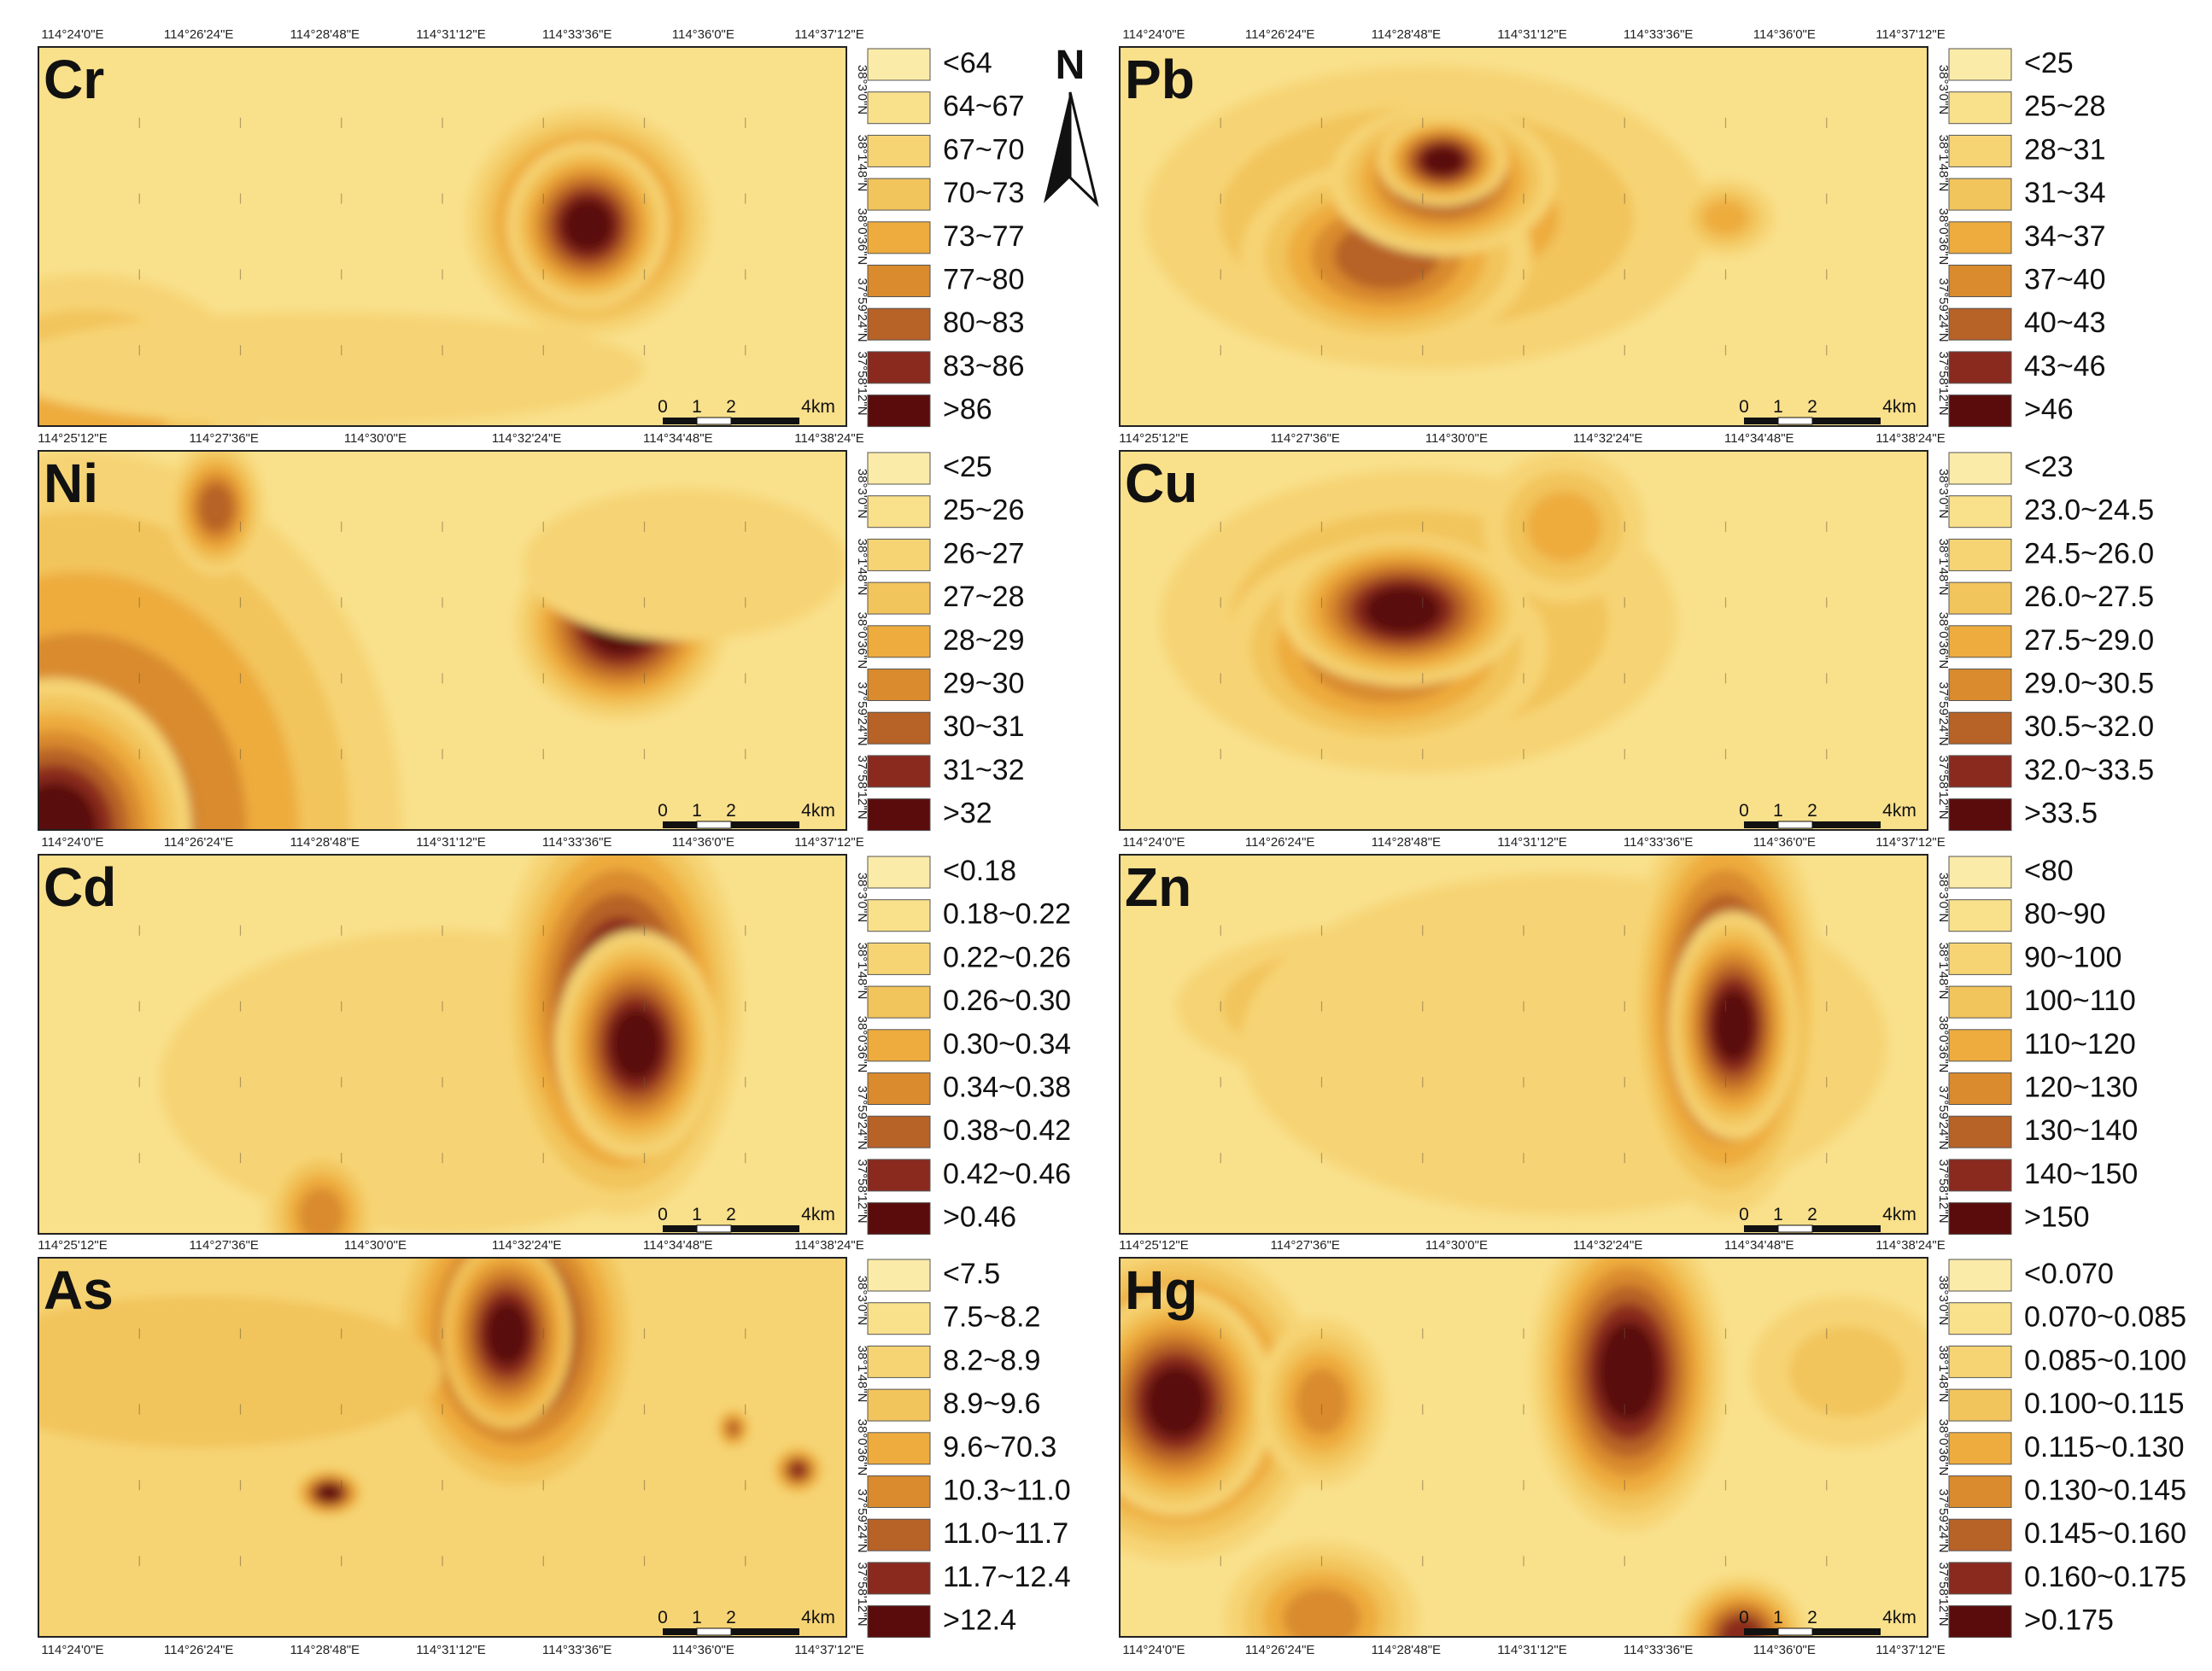 This screenshot has width=2212, height=1671. Describe the element at coordinates (1279, 842) in the screenshot. I see `longitude-label: 114°26'24"E` at that location.